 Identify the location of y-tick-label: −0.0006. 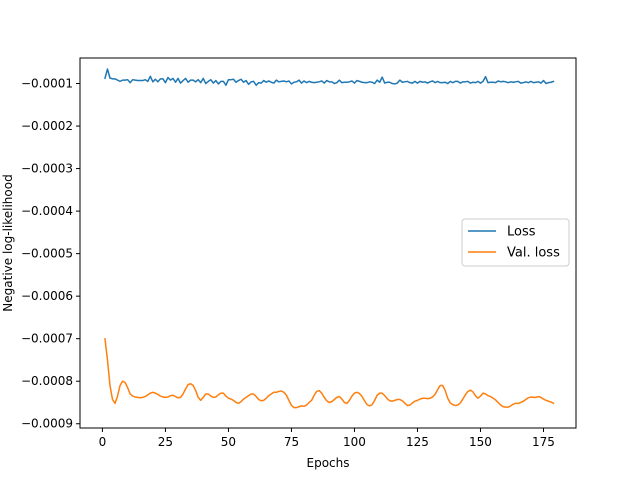
(47, 296).